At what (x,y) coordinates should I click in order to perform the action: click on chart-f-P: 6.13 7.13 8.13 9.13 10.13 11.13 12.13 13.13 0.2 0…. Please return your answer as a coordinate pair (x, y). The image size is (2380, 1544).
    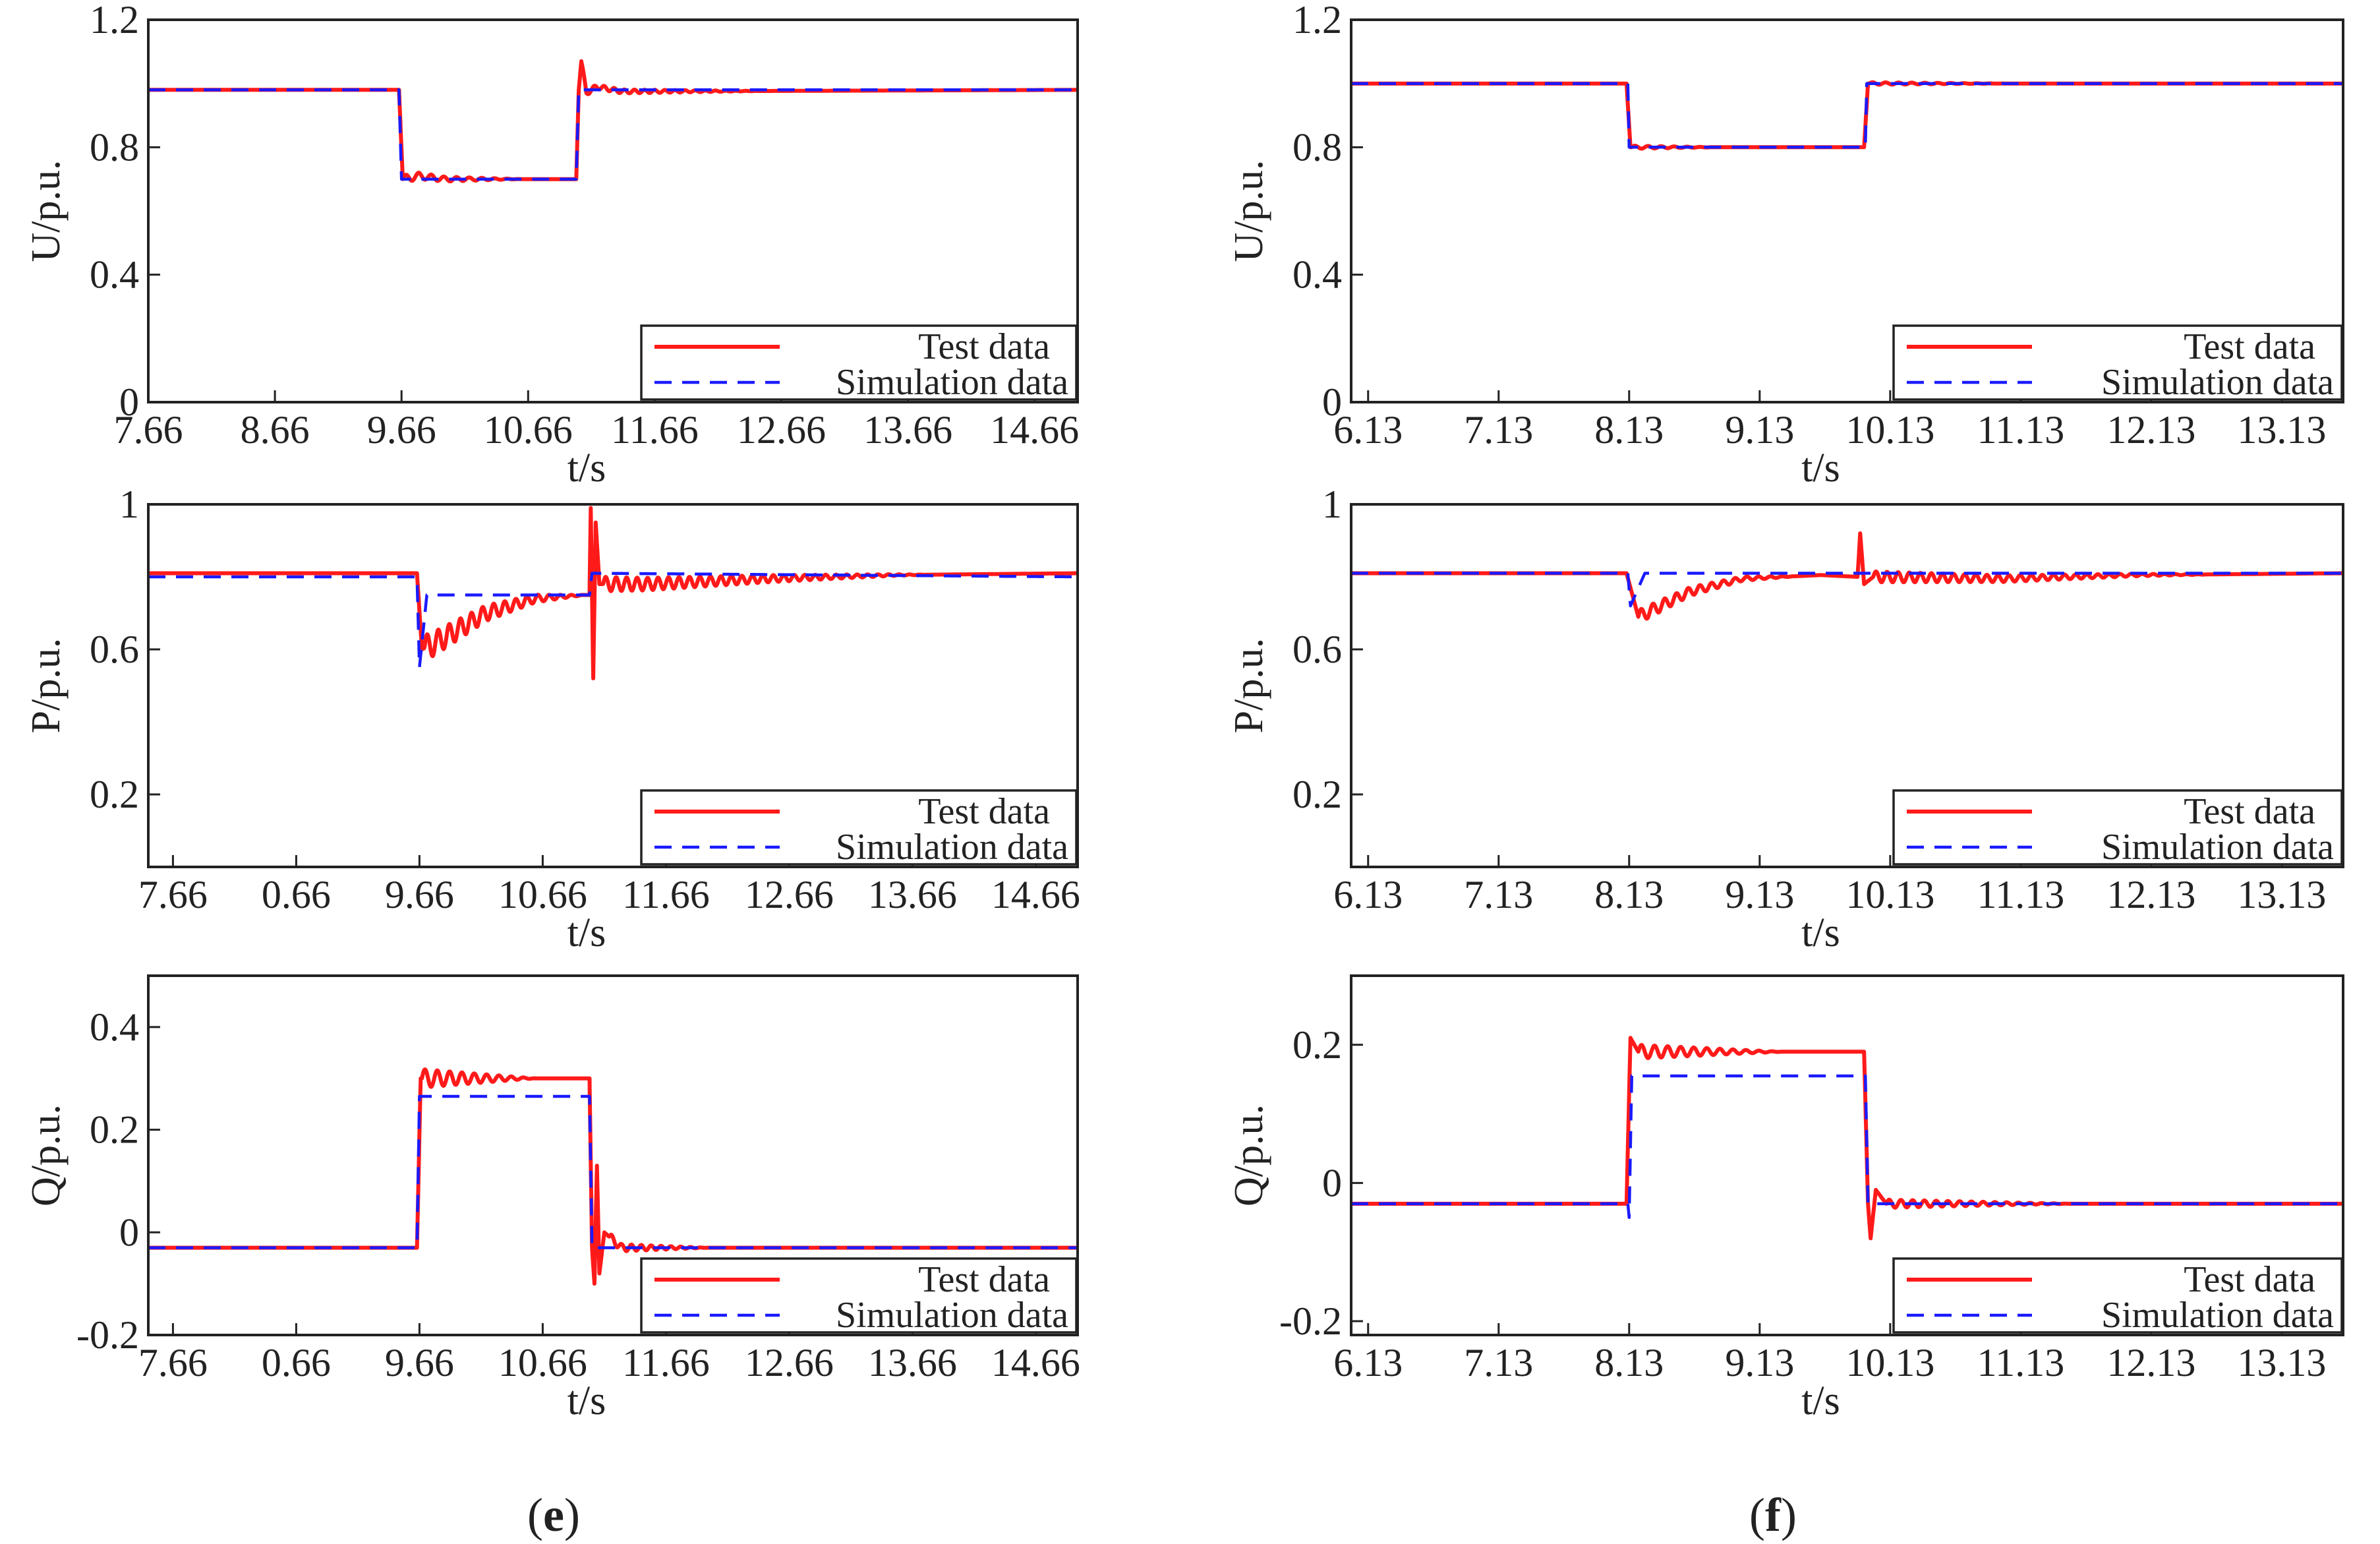
    Looking at the image, I should click on (1785, 719).